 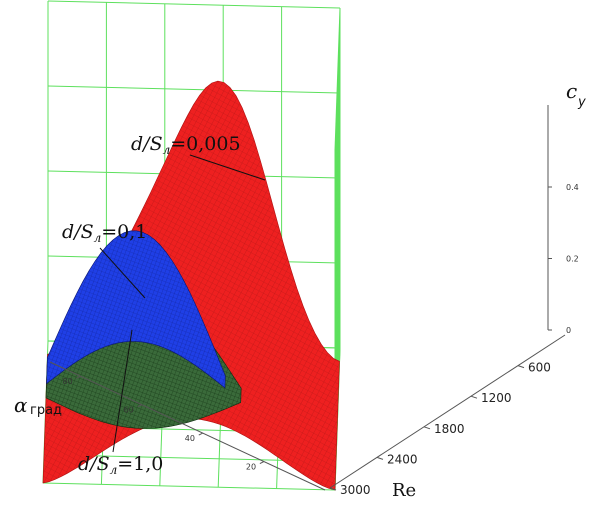 What do you see at coordinates (68, 381) in the screenshot?
I see `alpha-tick-label: 80` at bounding box center [68, 381].